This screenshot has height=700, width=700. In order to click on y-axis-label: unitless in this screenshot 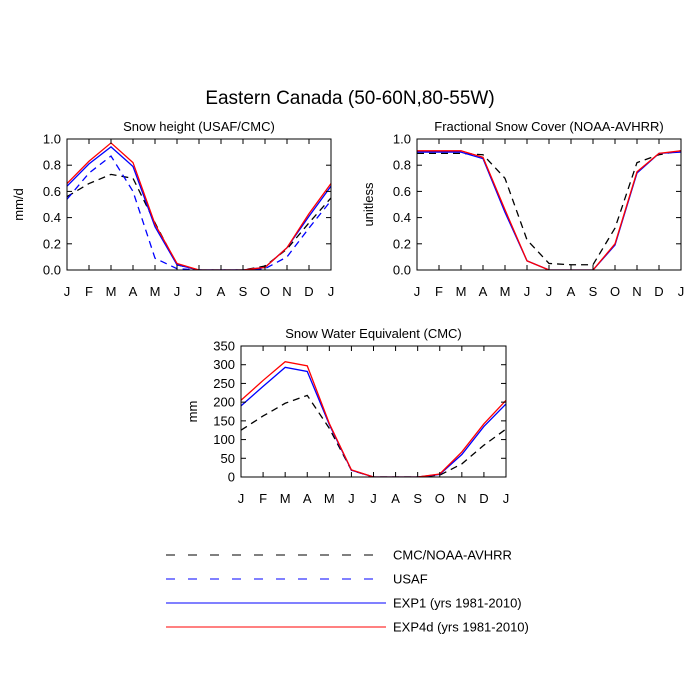, I will do `click(368, 204)`.